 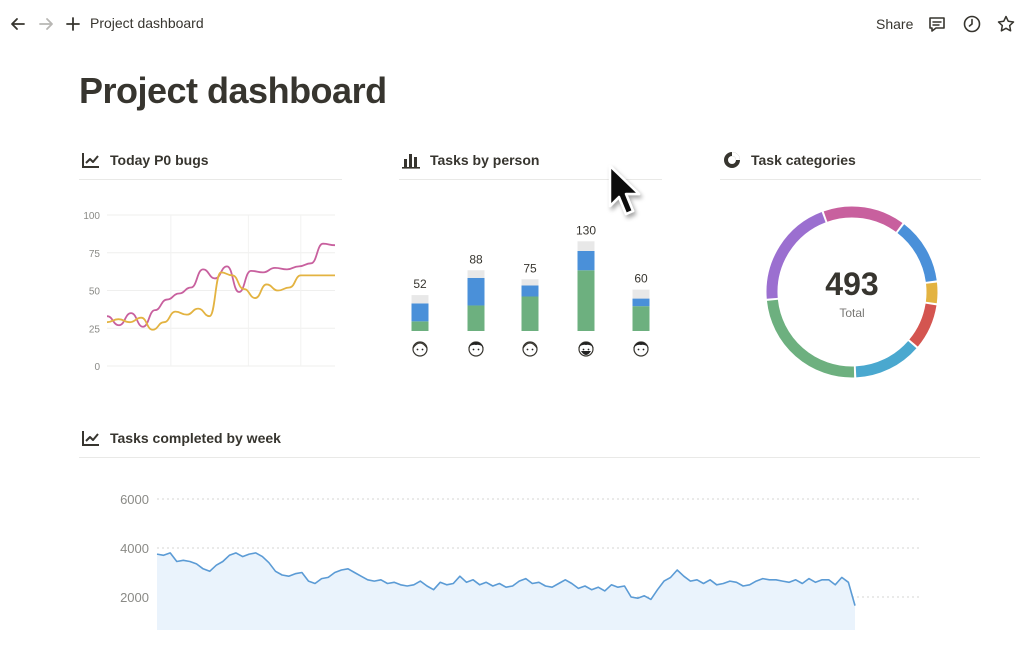 What do you see at coordinates (97, 367) in the screenshot?
I see `y-tick-label: 0` at bounding box center [97, 367].